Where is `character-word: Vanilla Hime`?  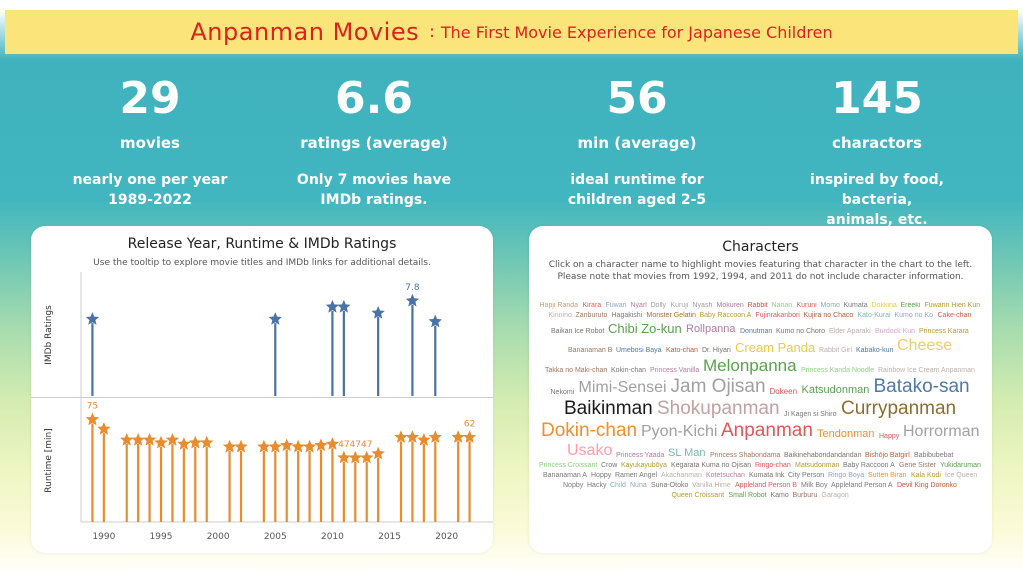 character-word: Vanilla Hime is located at coordinates (711, 485).